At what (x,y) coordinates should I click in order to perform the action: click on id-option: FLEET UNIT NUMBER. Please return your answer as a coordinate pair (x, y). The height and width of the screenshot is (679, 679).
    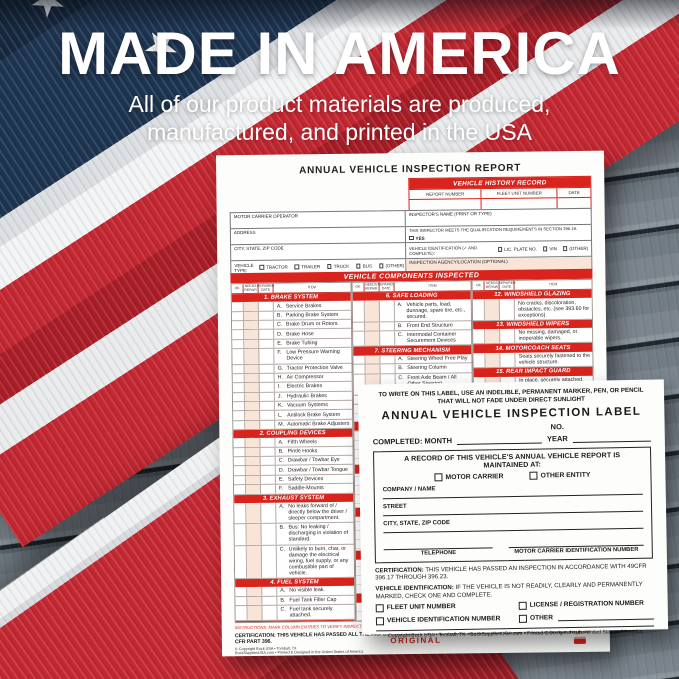
    Looking at the image, I should click on (443, 607).